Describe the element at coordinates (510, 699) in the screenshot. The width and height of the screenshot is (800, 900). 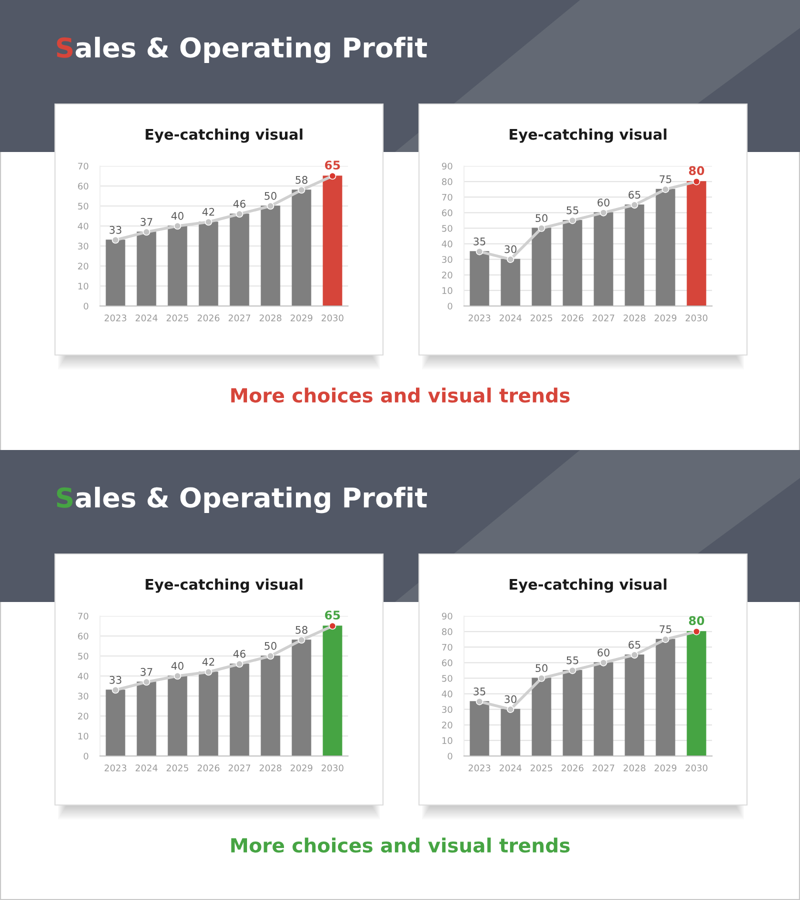
I see `data-label: 30` at that location.